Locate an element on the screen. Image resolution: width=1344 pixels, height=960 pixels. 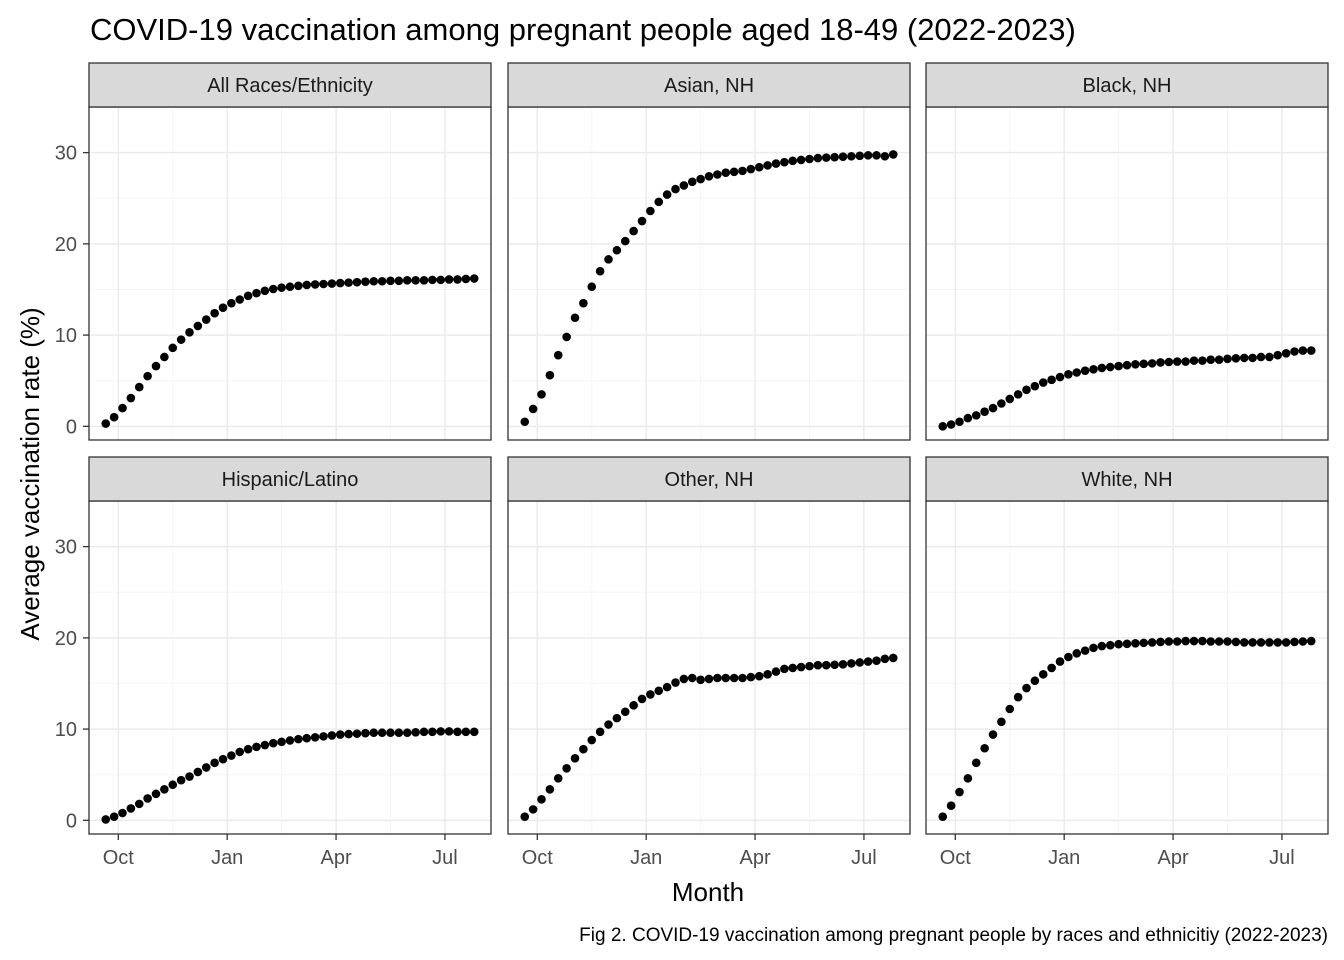
facet-other-nh: Other, NH Oct Jan Apr Jul is located at coordinates (709, 662).